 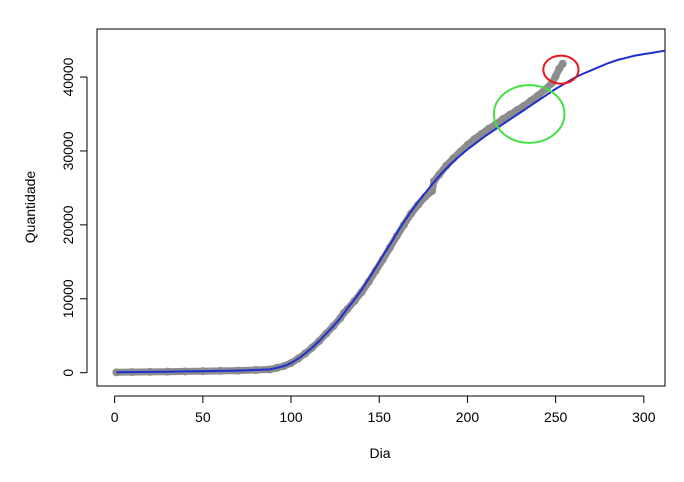 I want to click on x-tick-label: 250, so click(x=556, y=417).